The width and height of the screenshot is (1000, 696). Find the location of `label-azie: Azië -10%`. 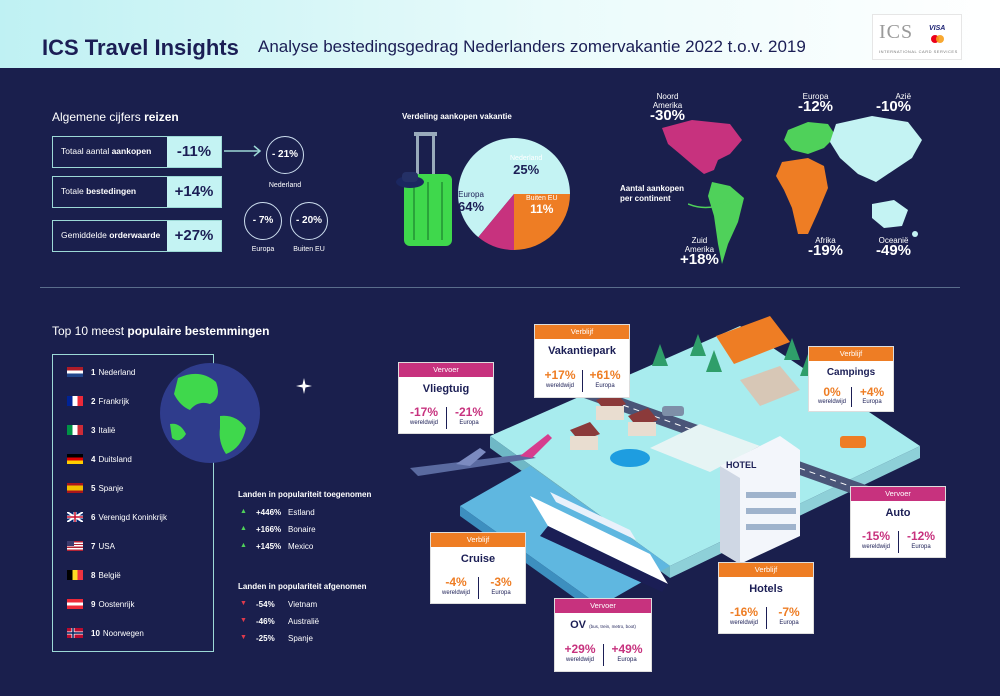

label-azie: Azië -10% is located at coordinates (894, 103).